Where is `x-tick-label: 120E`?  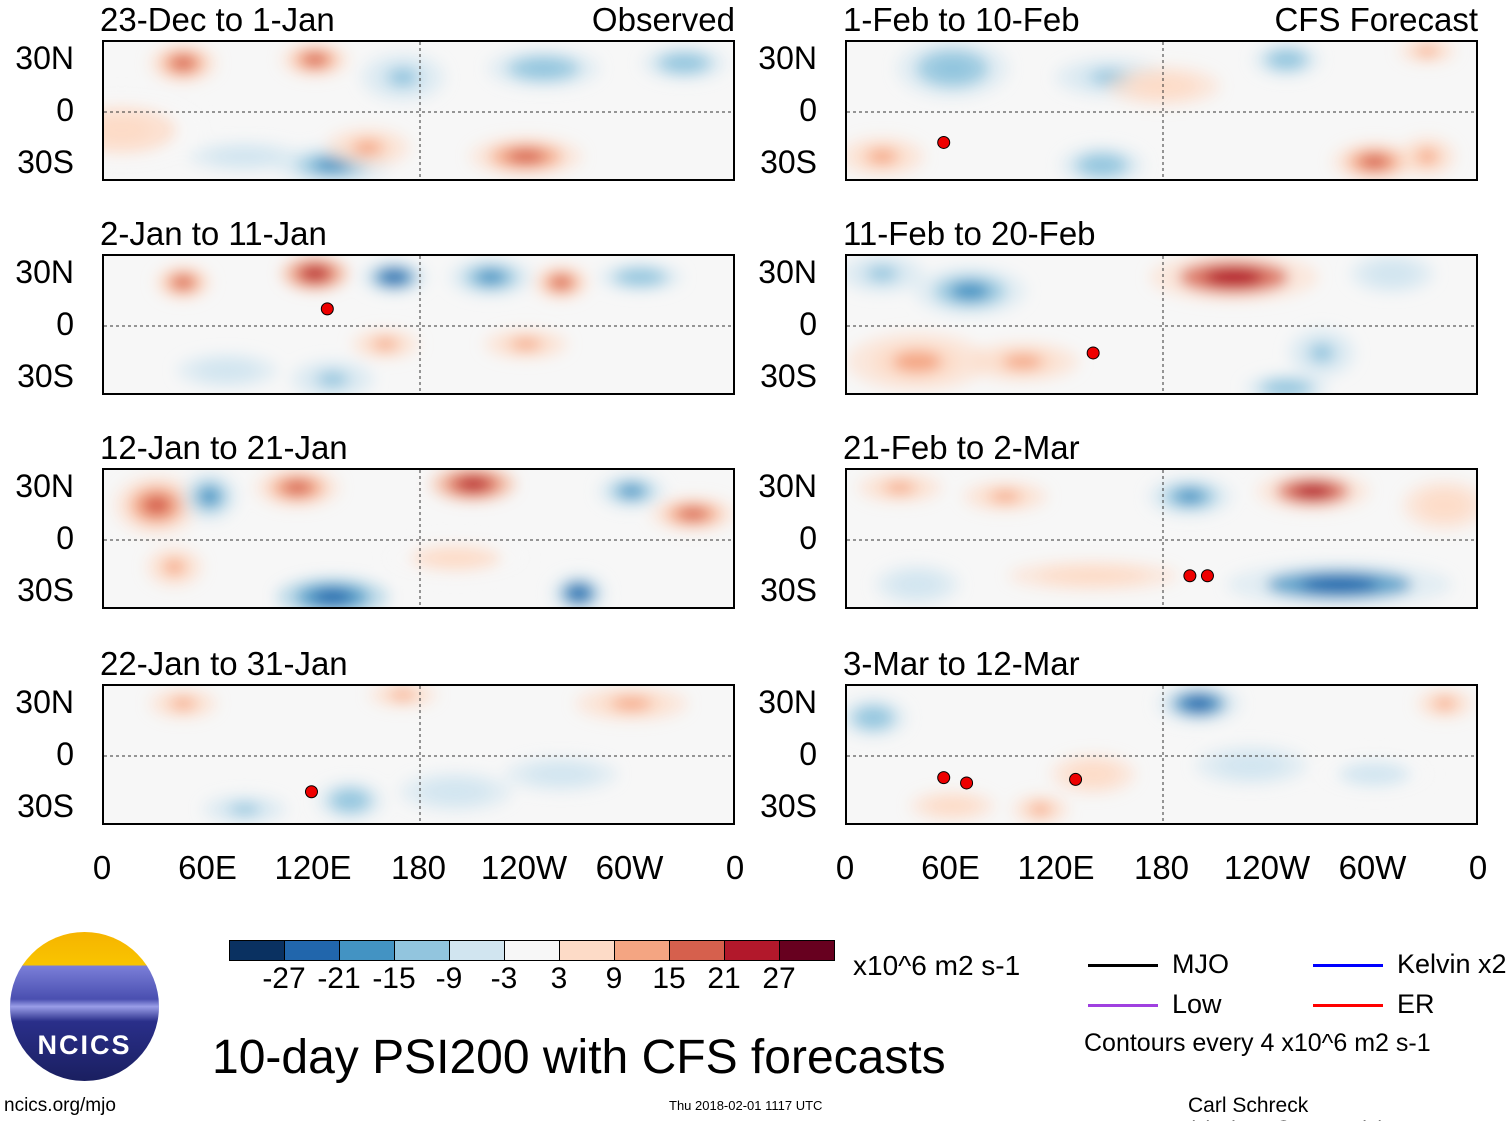 x-tick-label: 120E is located at coordinates (313, 867).